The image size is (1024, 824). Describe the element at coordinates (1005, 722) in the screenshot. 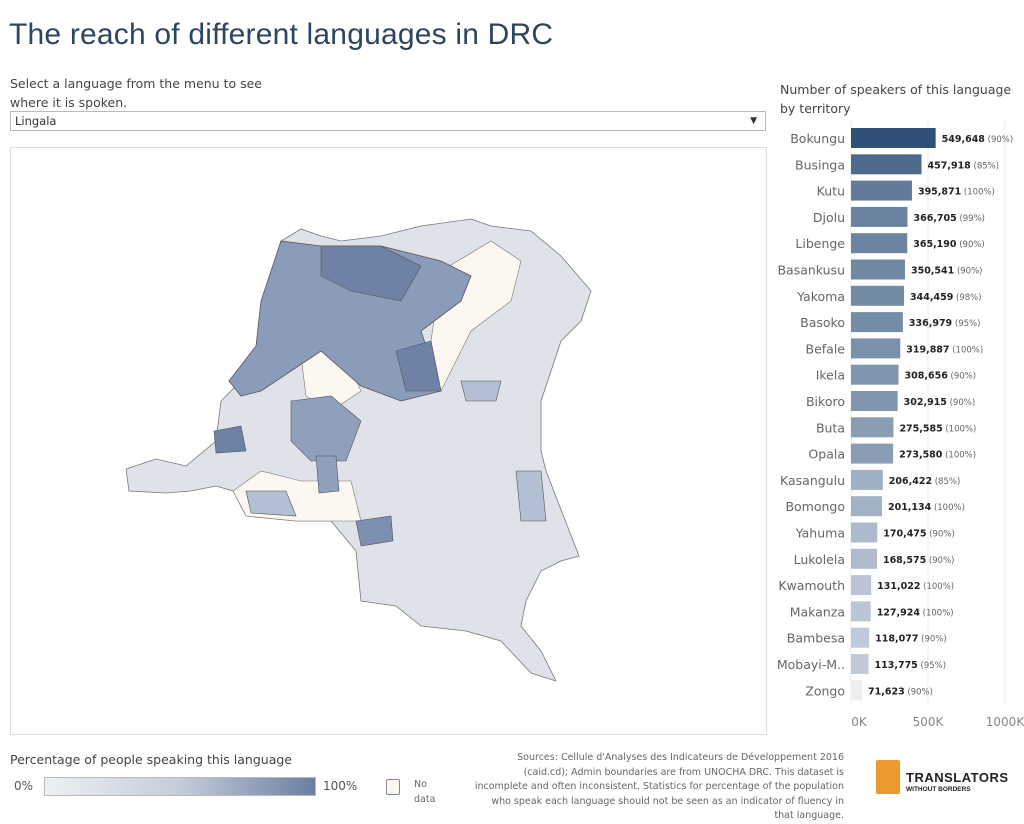

I see `x-tick-label: 1000K` at that location.